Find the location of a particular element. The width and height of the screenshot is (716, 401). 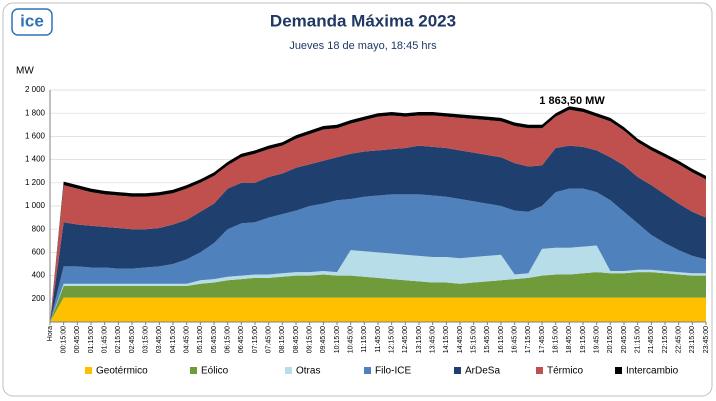

x-tick-label: 07:45:00 is located at coordinates (269, 339).